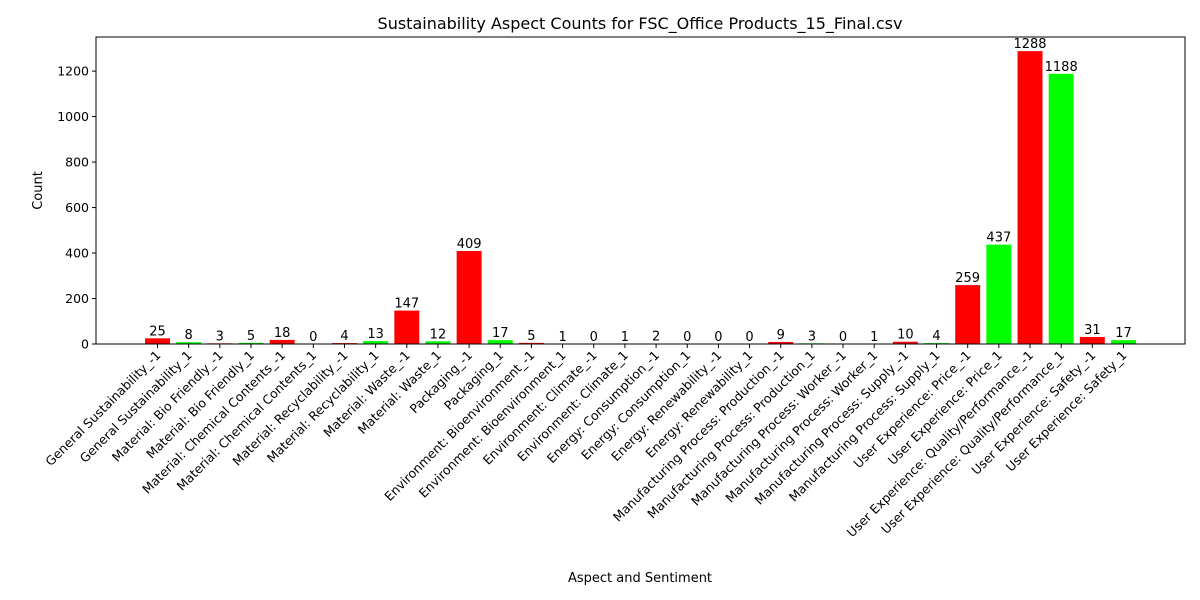  Describe the element at coordinates (73, 116) in the screenshot. I see `y-tick-label: 1000` at that location.